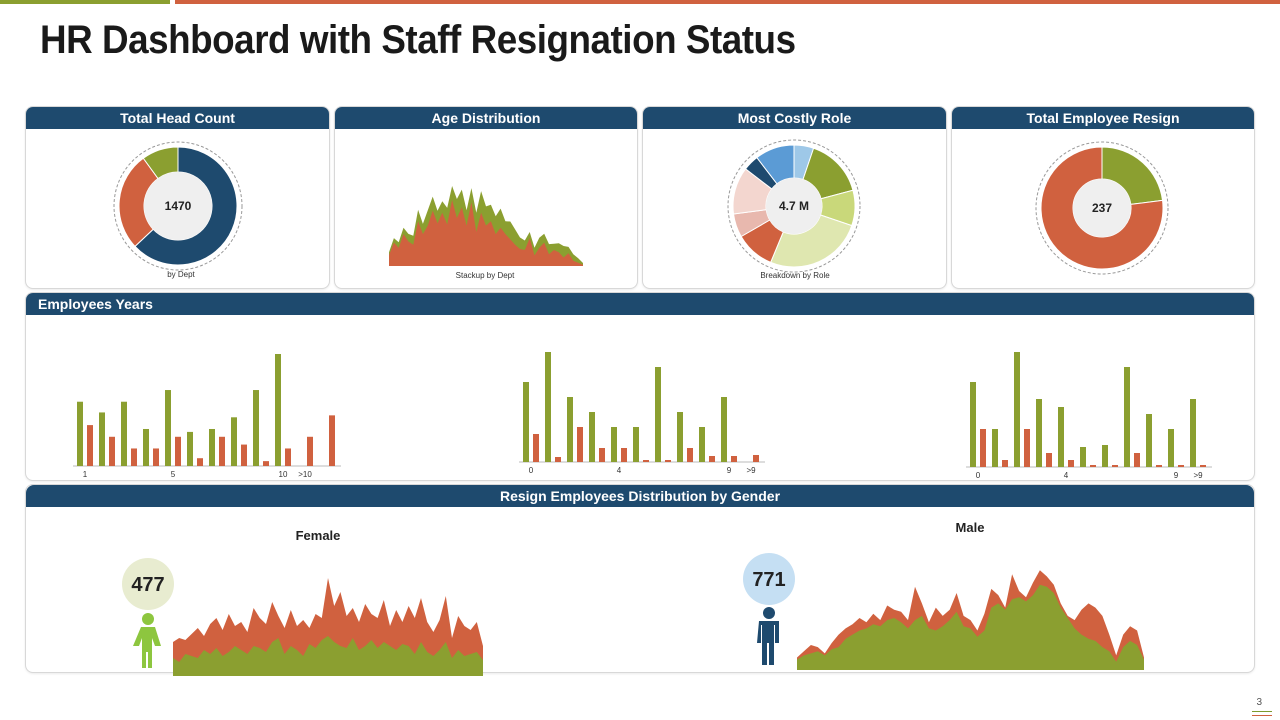 The image size is (1280, 720). Describe the element at coordinates (1259, 702) in the screenshot. I see `page-number: 3` at that location.